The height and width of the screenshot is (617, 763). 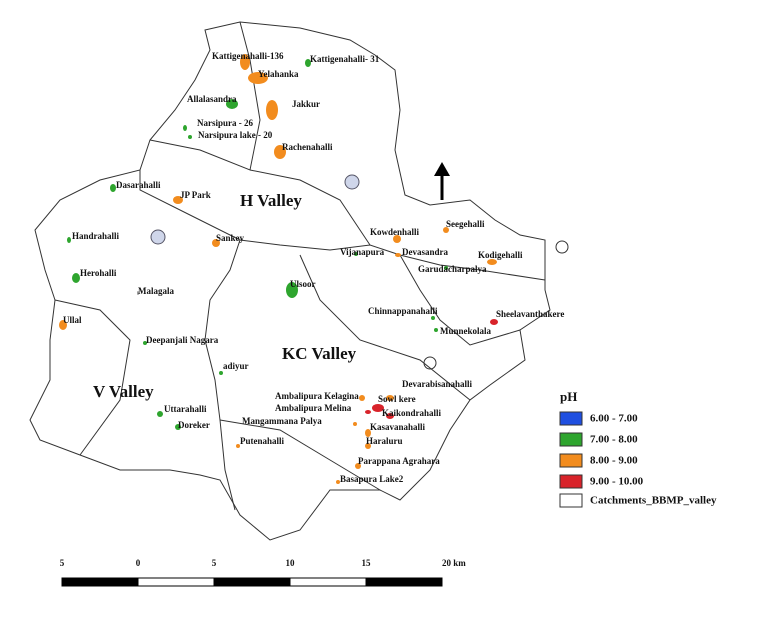 I want to click on legend-label: 8.00 - 9.00, so click(x=614, y=461).